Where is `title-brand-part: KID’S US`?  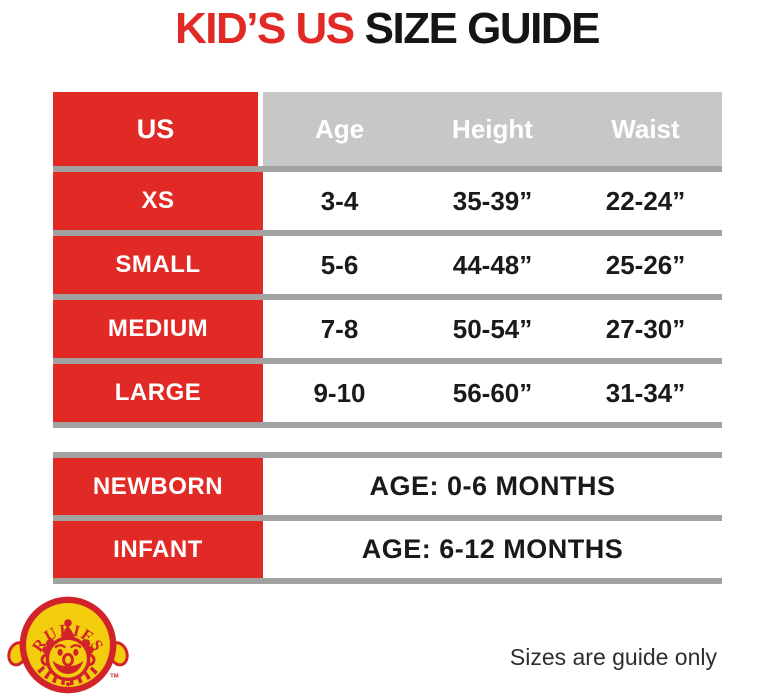 title-brand-part: KID’S US is located at coordinates (264, 28).